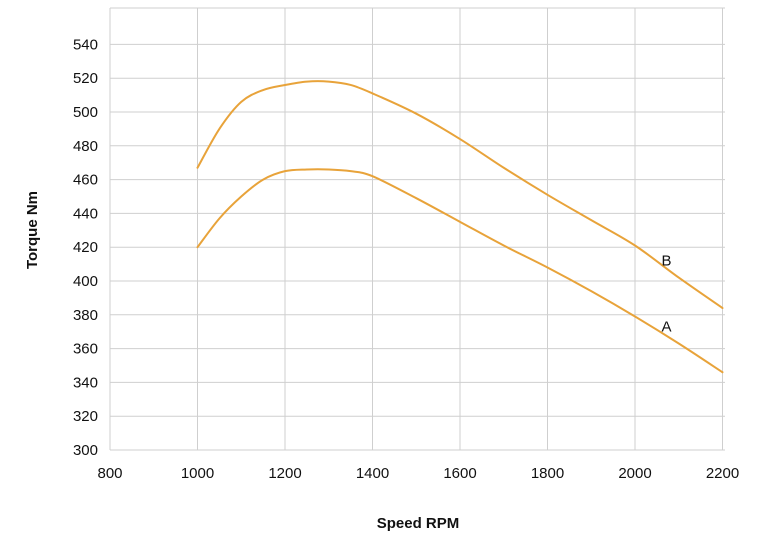 The height and width of the screenshot is (543, 771). I want to click on x-tick-label: 1800, so click(547, 473).